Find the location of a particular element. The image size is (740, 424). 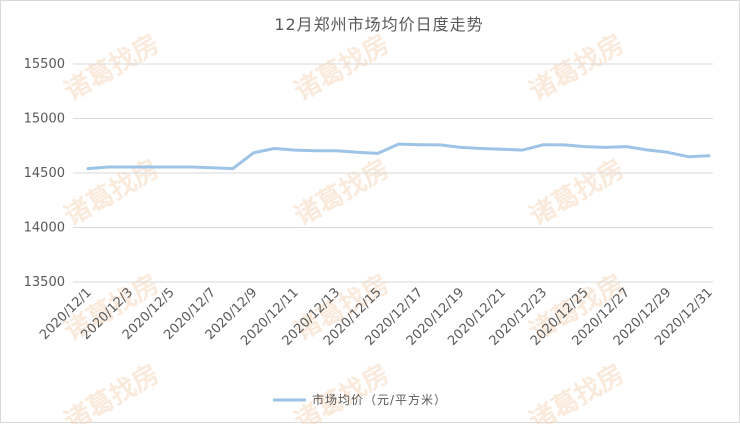

series-layer is located at coordinates (398, 156).